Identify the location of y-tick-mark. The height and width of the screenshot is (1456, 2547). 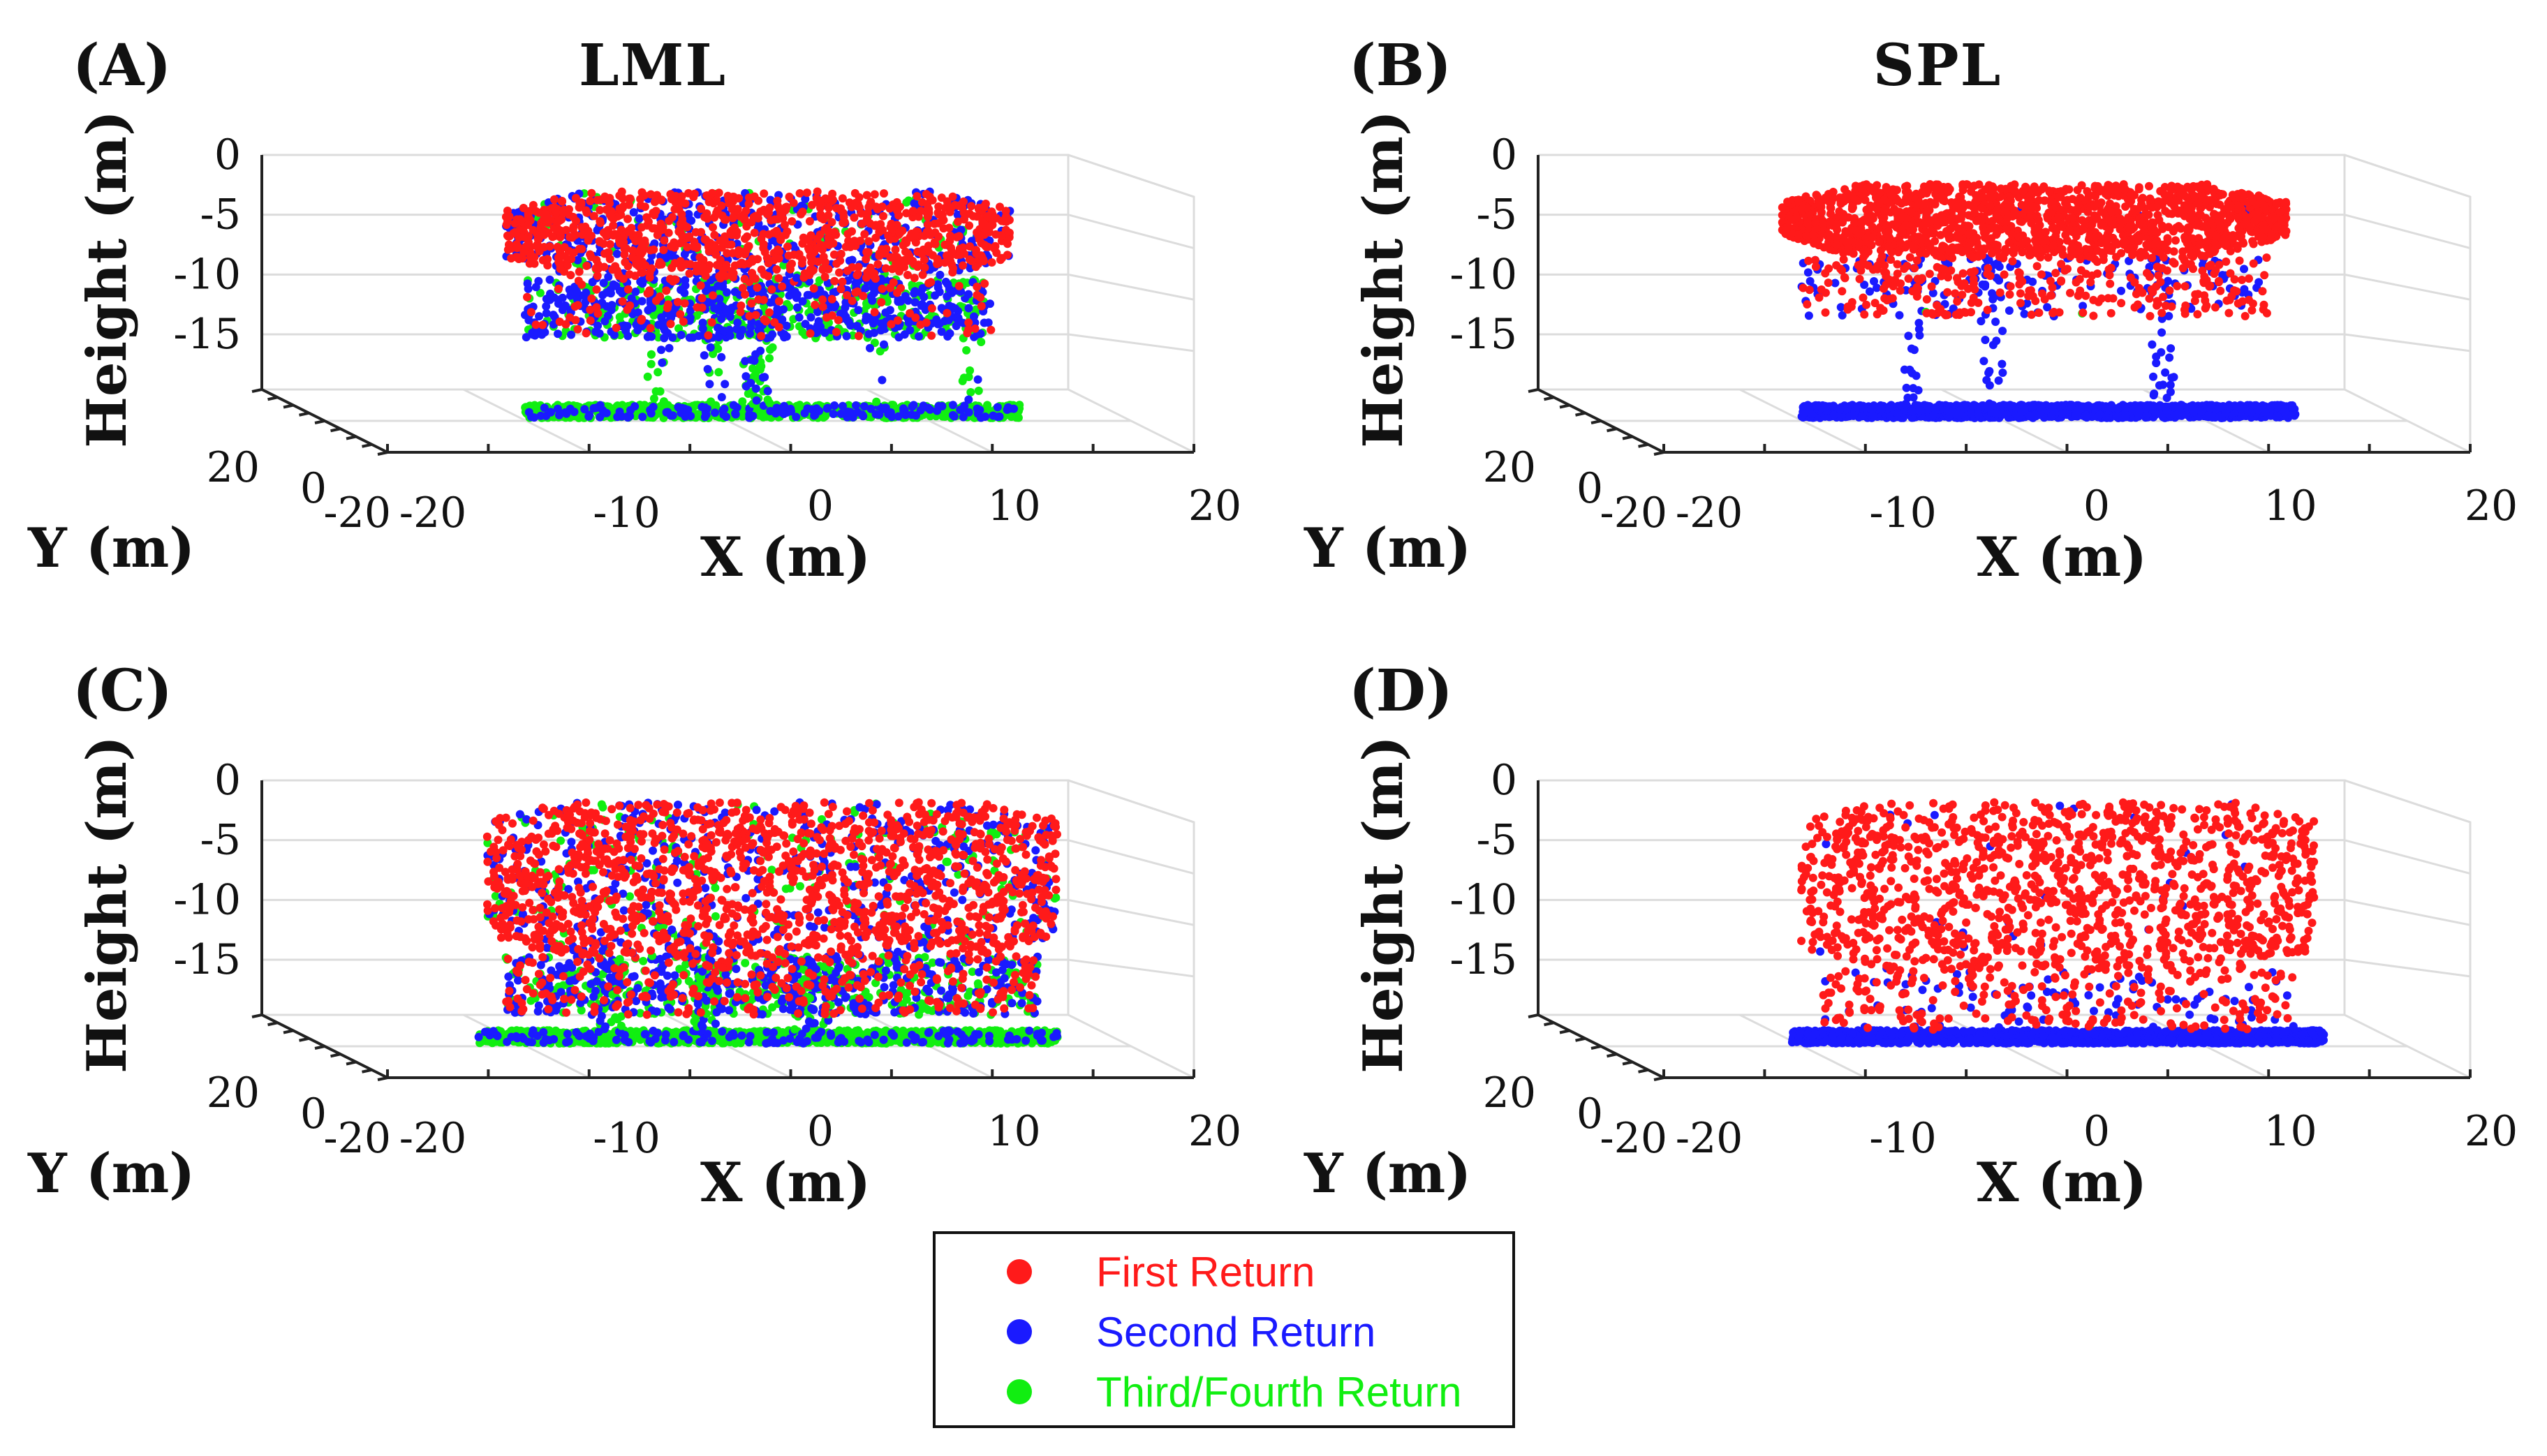
(351, 437).